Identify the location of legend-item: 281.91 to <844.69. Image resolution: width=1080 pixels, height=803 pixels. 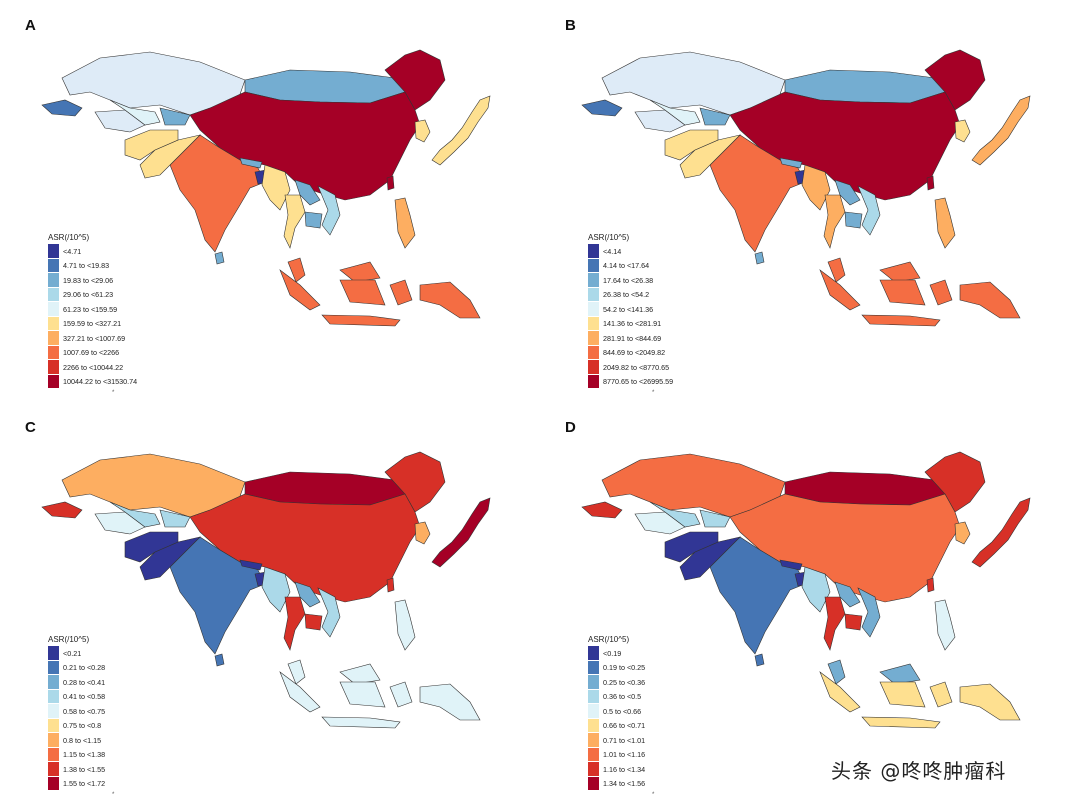
(630, 338).